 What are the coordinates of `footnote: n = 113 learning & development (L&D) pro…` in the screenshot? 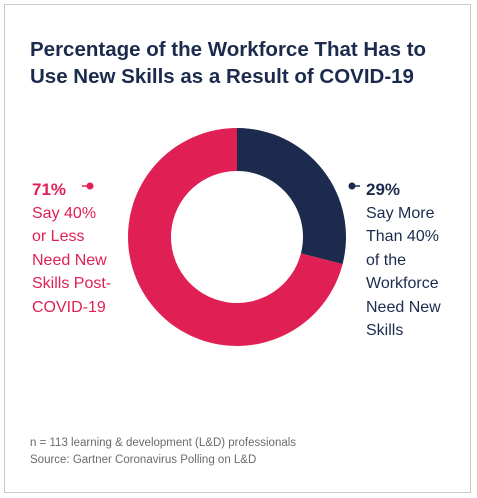 It's located at (163, 452).